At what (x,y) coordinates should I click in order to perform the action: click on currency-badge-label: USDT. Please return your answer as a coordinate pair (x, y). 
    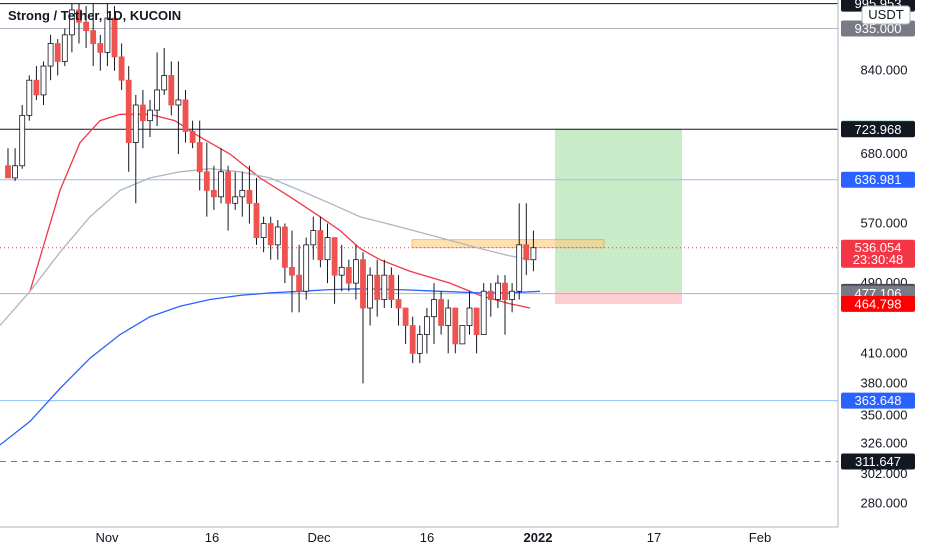
    Looking at the image, I should click on (885, 14).